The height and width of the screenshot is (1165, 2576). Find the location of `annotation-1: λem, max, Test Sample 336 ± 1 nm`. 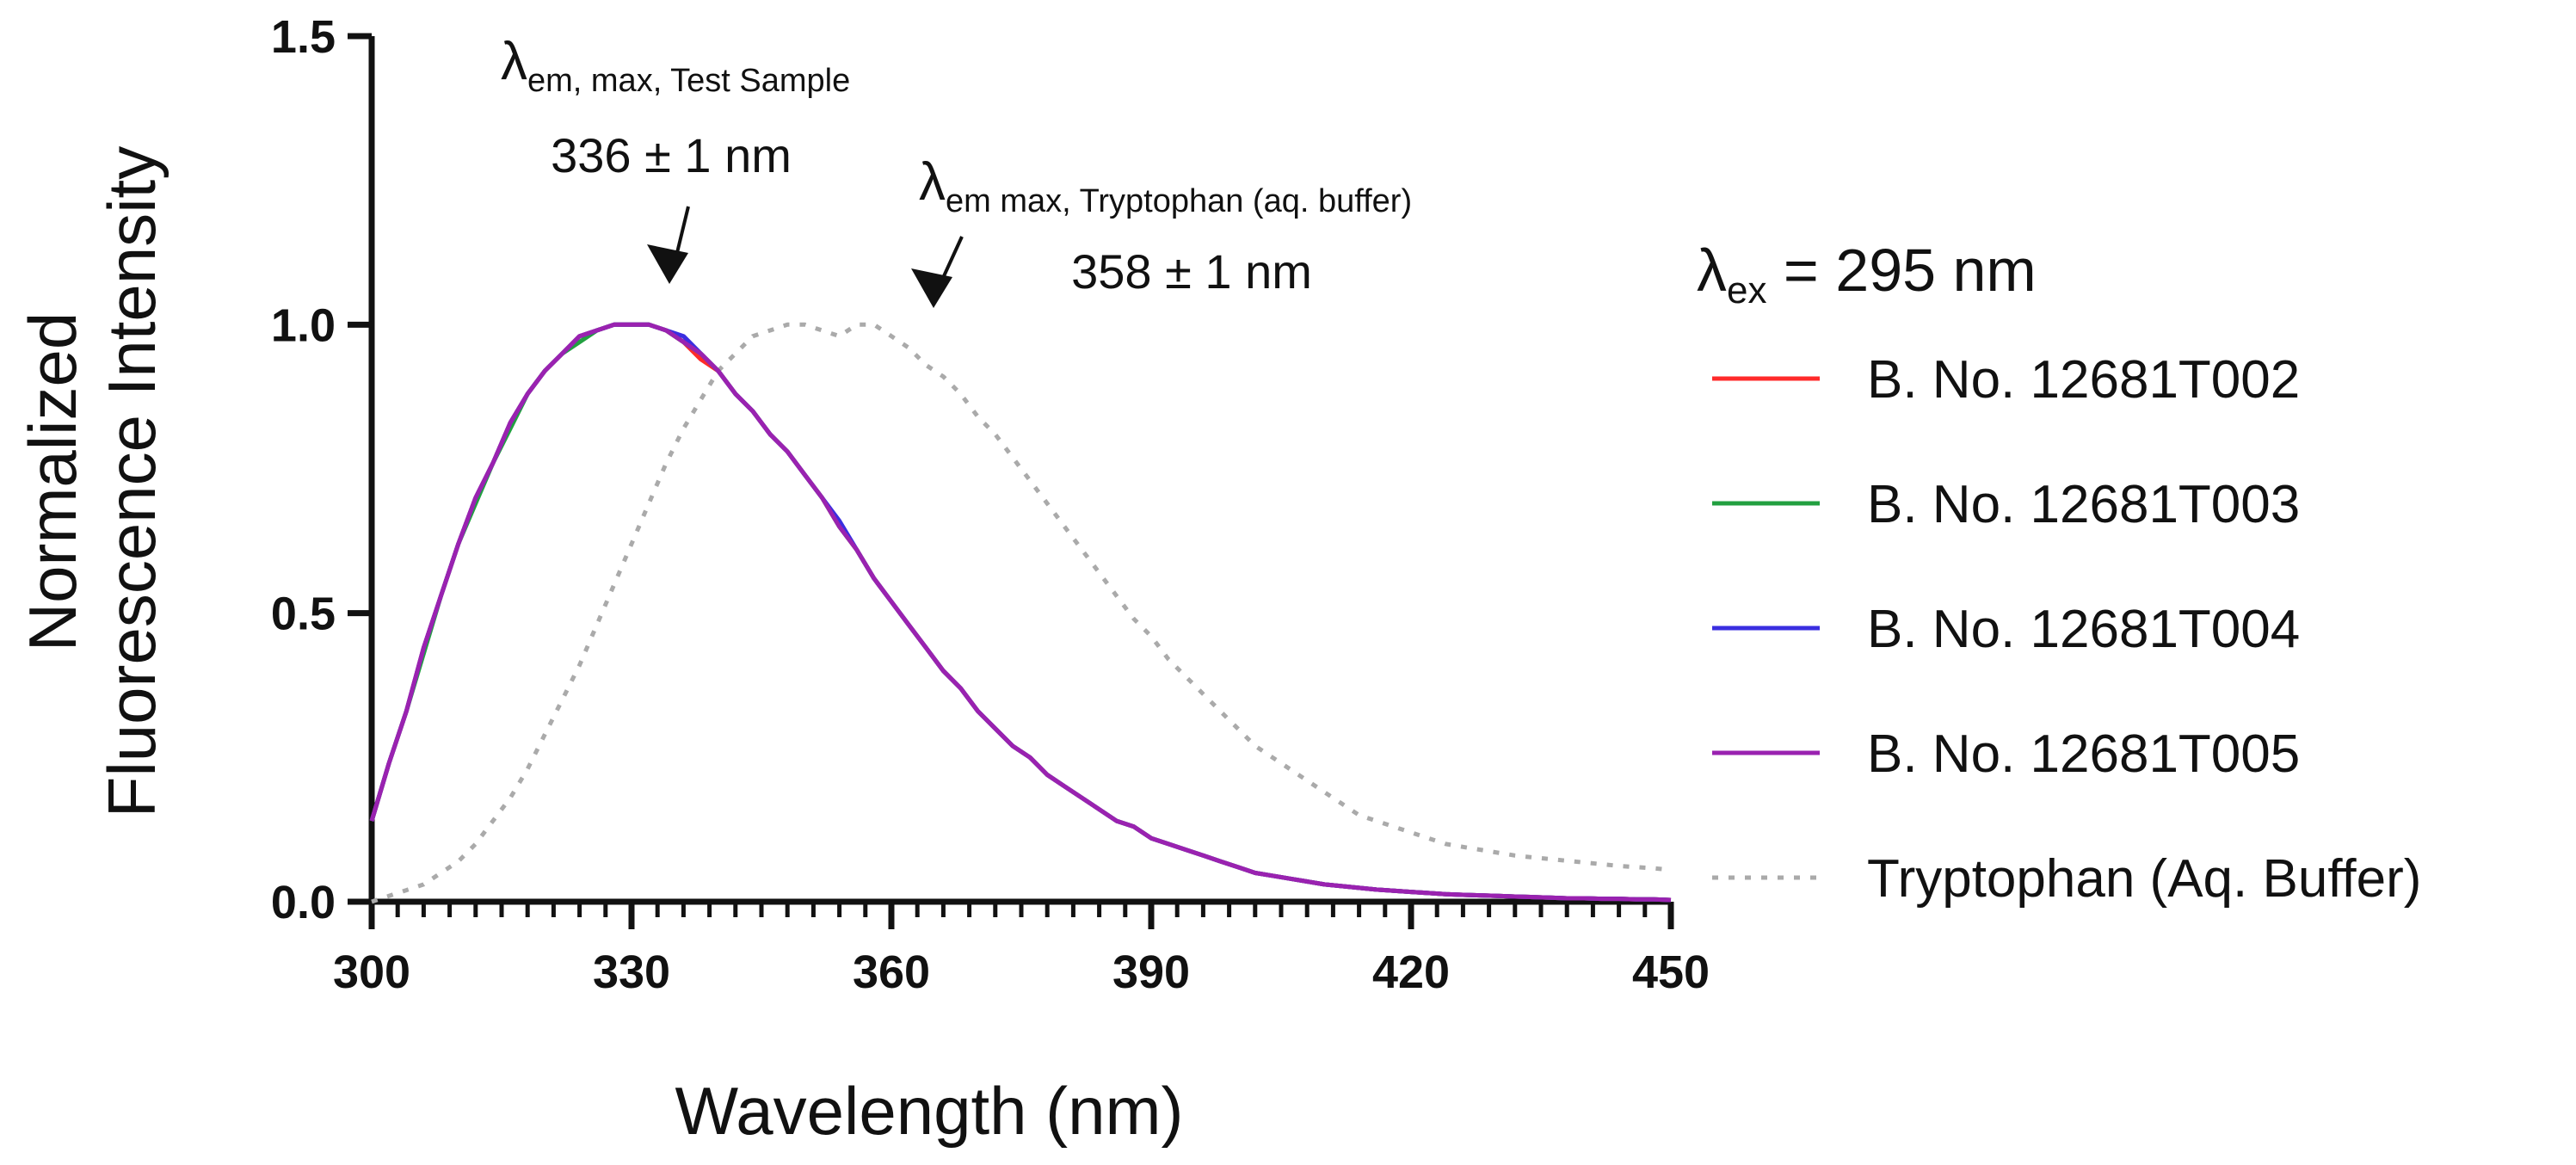

annotation-1: λem, max, Test Sample 336 ± 1 nm is located at coordinates (676, 158).